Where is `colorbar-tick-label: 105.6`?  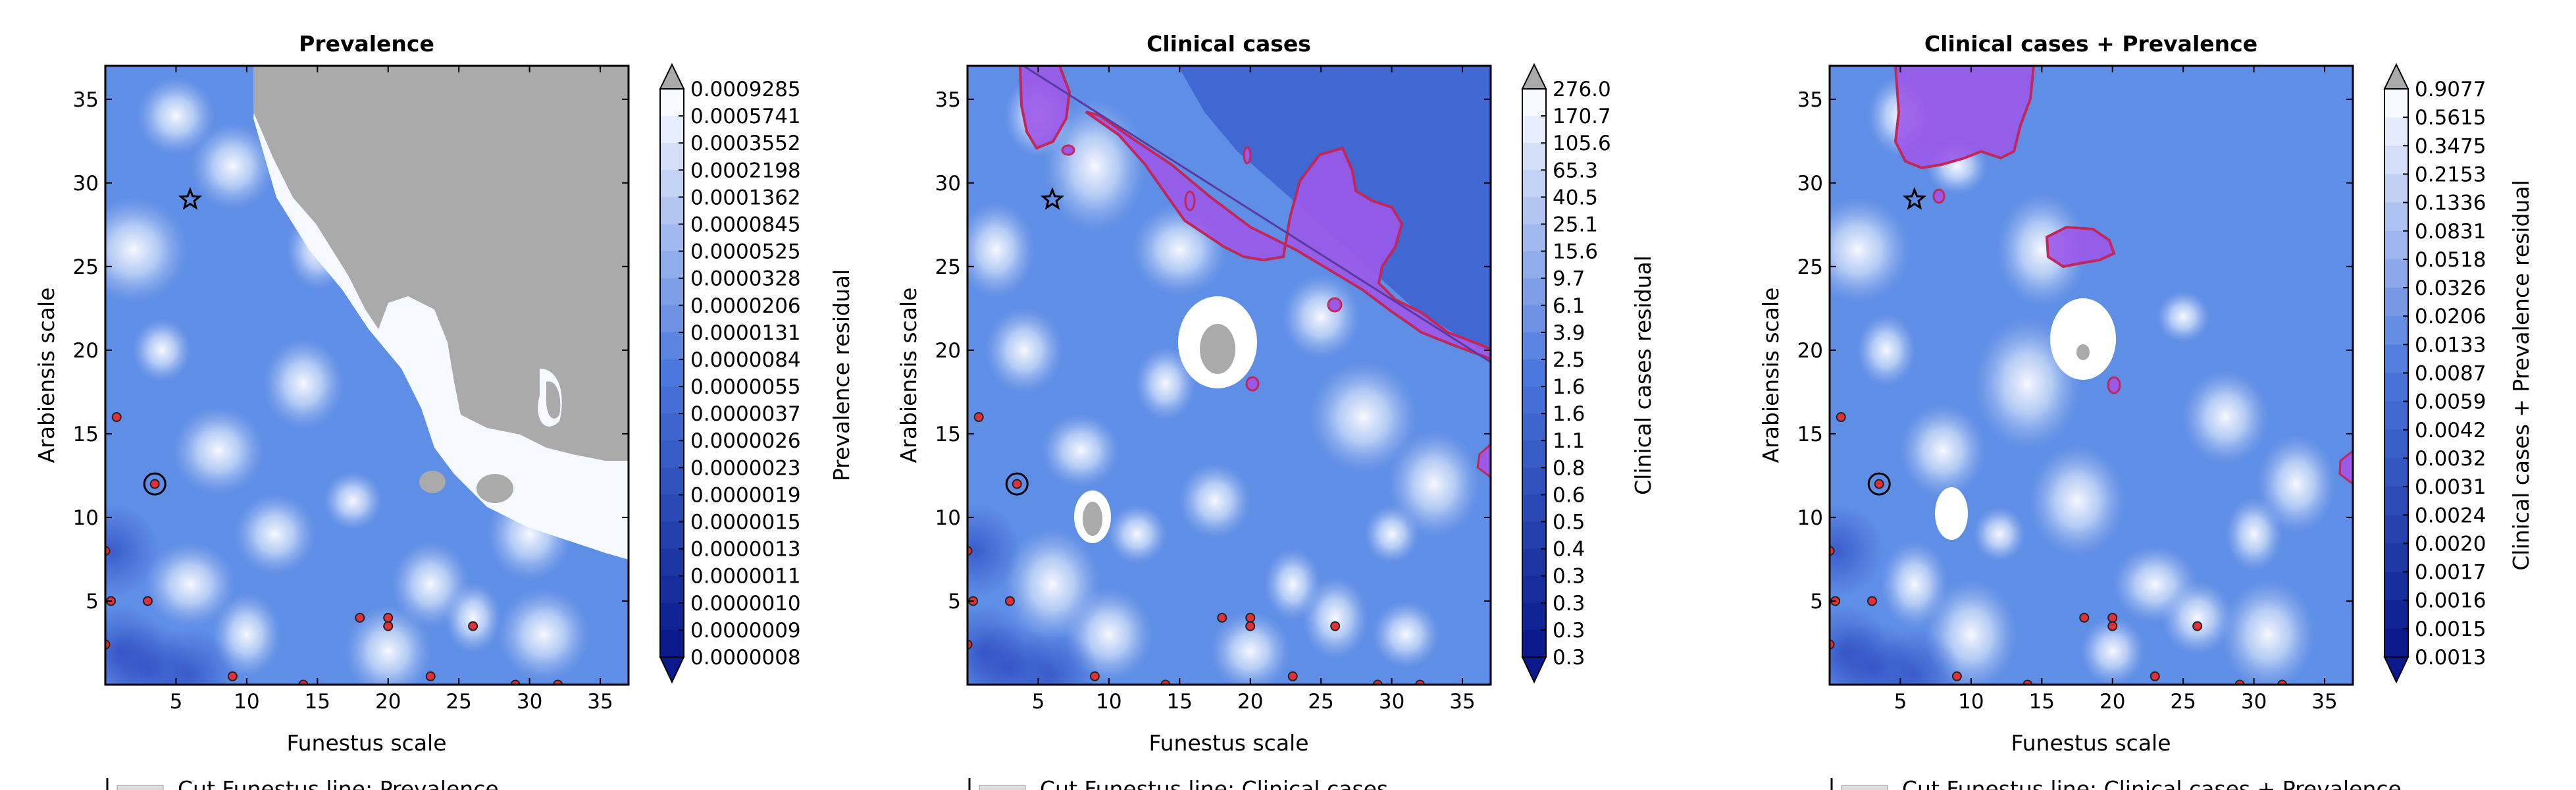
colorbar-tick-label: 105.6 is located at coordinates (1582, 143).